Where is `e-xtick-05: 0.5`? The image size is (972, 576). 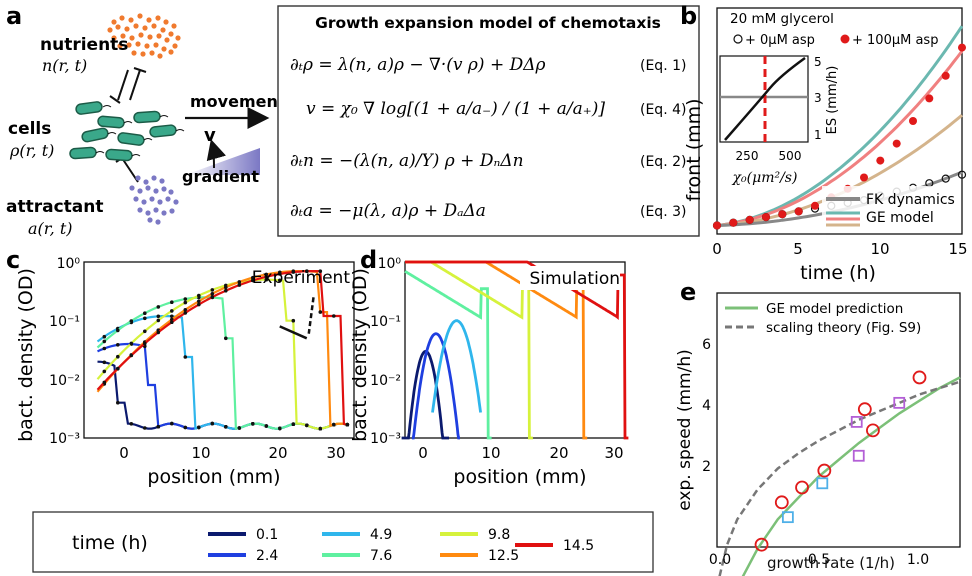
e-xtick-05: 0.5 is located at coordinates (819, 560).